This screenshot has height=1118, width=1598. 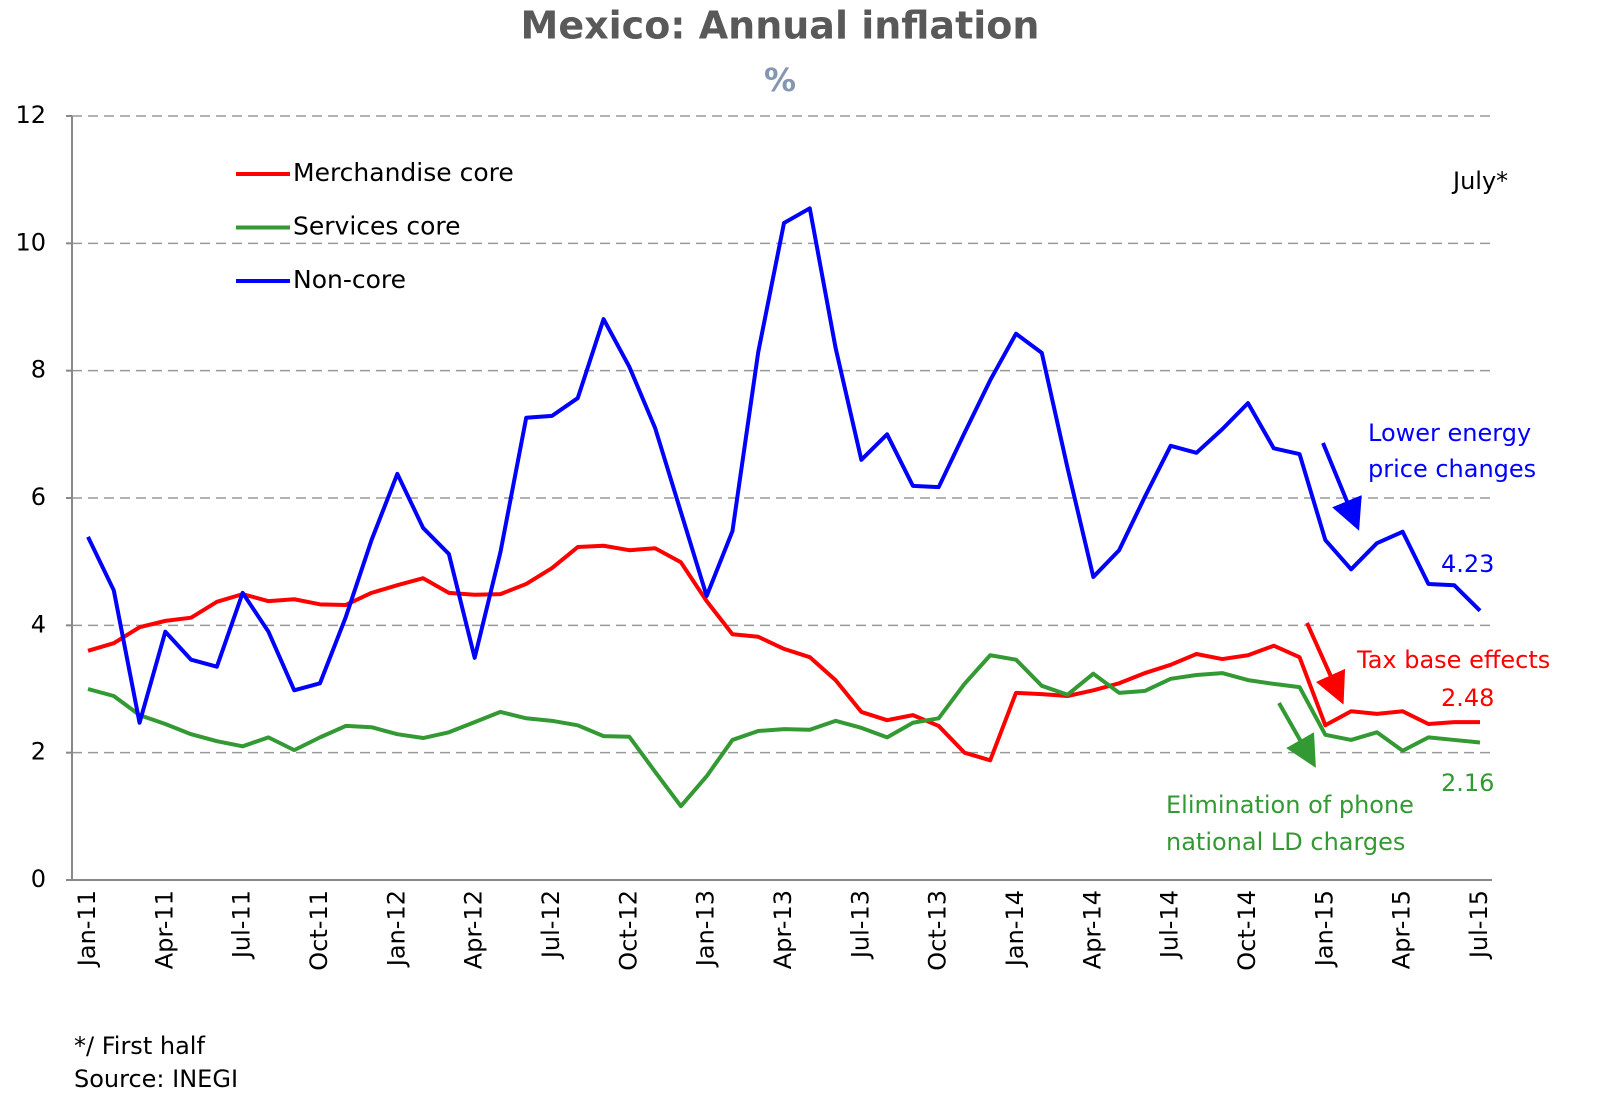 What do you see at coordinates (377, 226) in the screenshot?
I see `legend-label: Services core` at bounding box center [377, 226].